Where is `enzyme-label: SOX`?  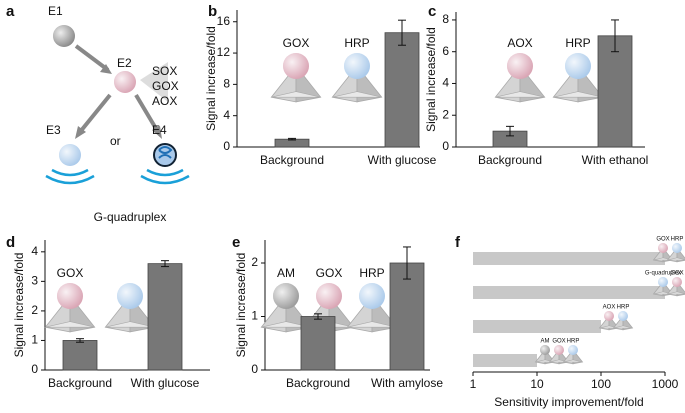
enzyme-label: SOX is located at coordinates (164, 71).